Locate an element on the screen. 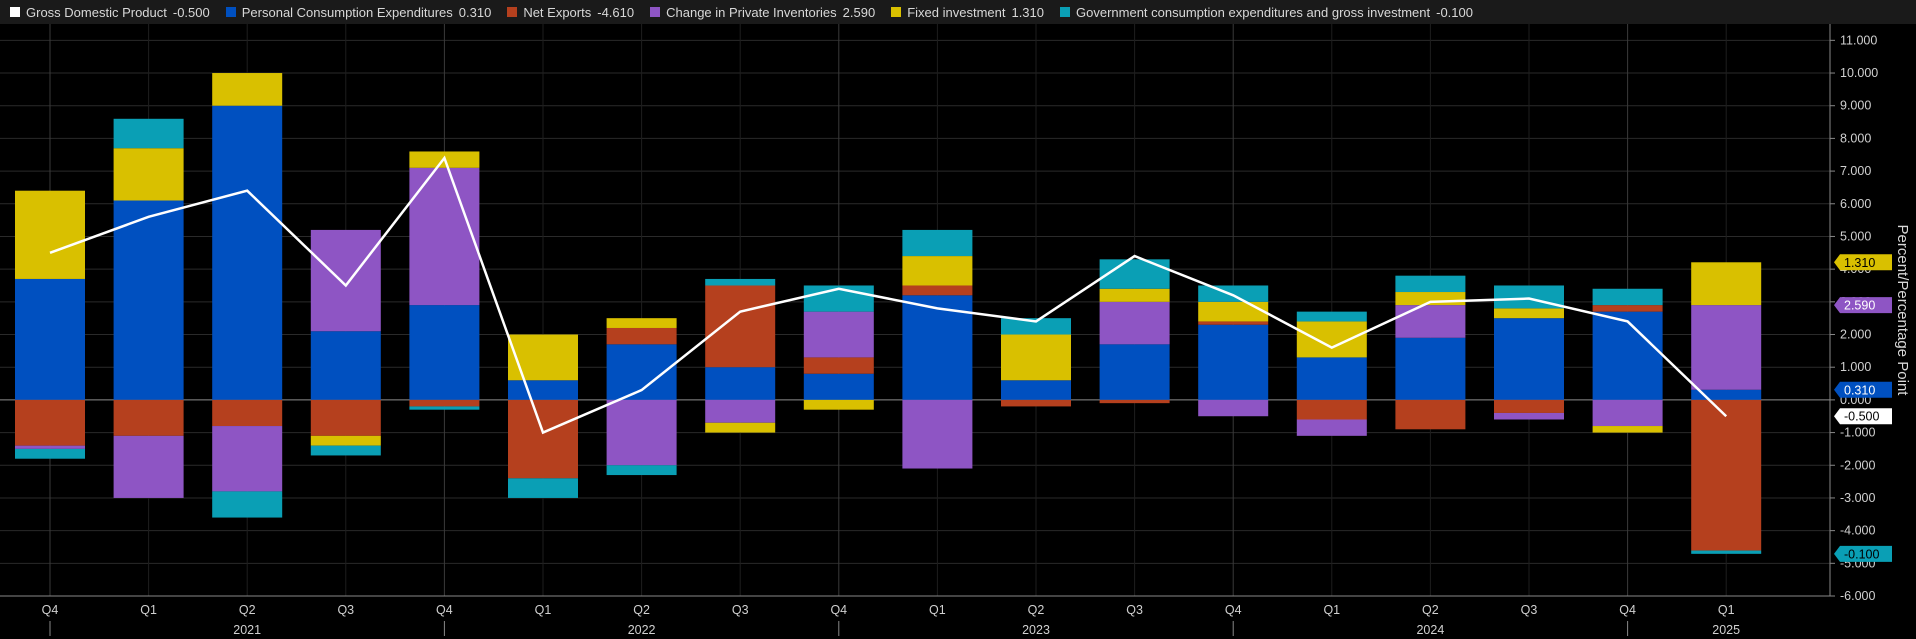 This screenshot has height=639, width=1916. x-year-label: 2024 is located at coordinates (1430, 630).